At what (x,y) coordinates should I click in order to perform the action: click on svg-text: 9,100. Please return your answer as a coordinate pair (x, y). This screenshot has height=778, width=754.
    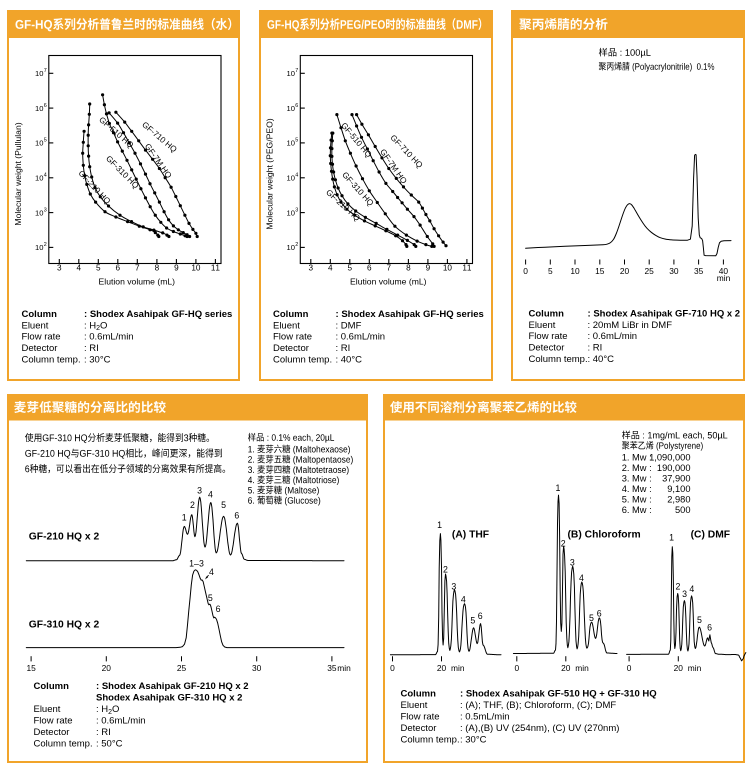
    Looking at the image, I should click on (678, 489).